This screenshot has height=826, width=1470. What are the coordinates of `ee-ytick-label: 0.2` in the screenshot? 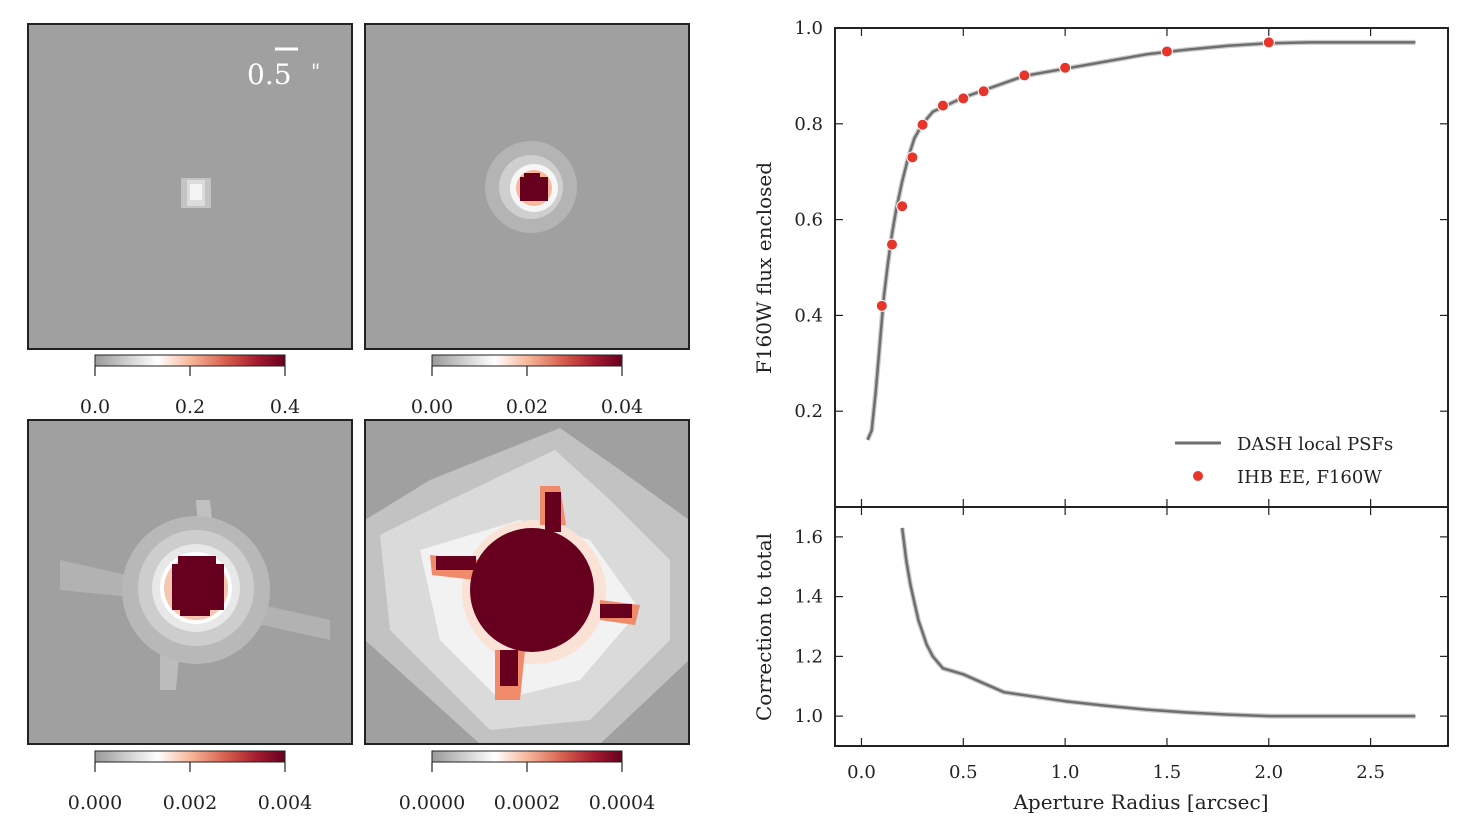 It's located at (808, 411).